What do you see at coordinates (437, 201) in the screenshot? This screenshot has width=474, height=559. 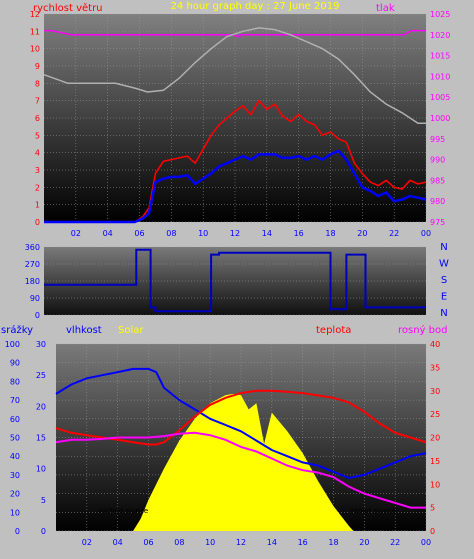 I see `pressure-tick-label: 980` at bounding box center [437, 201].